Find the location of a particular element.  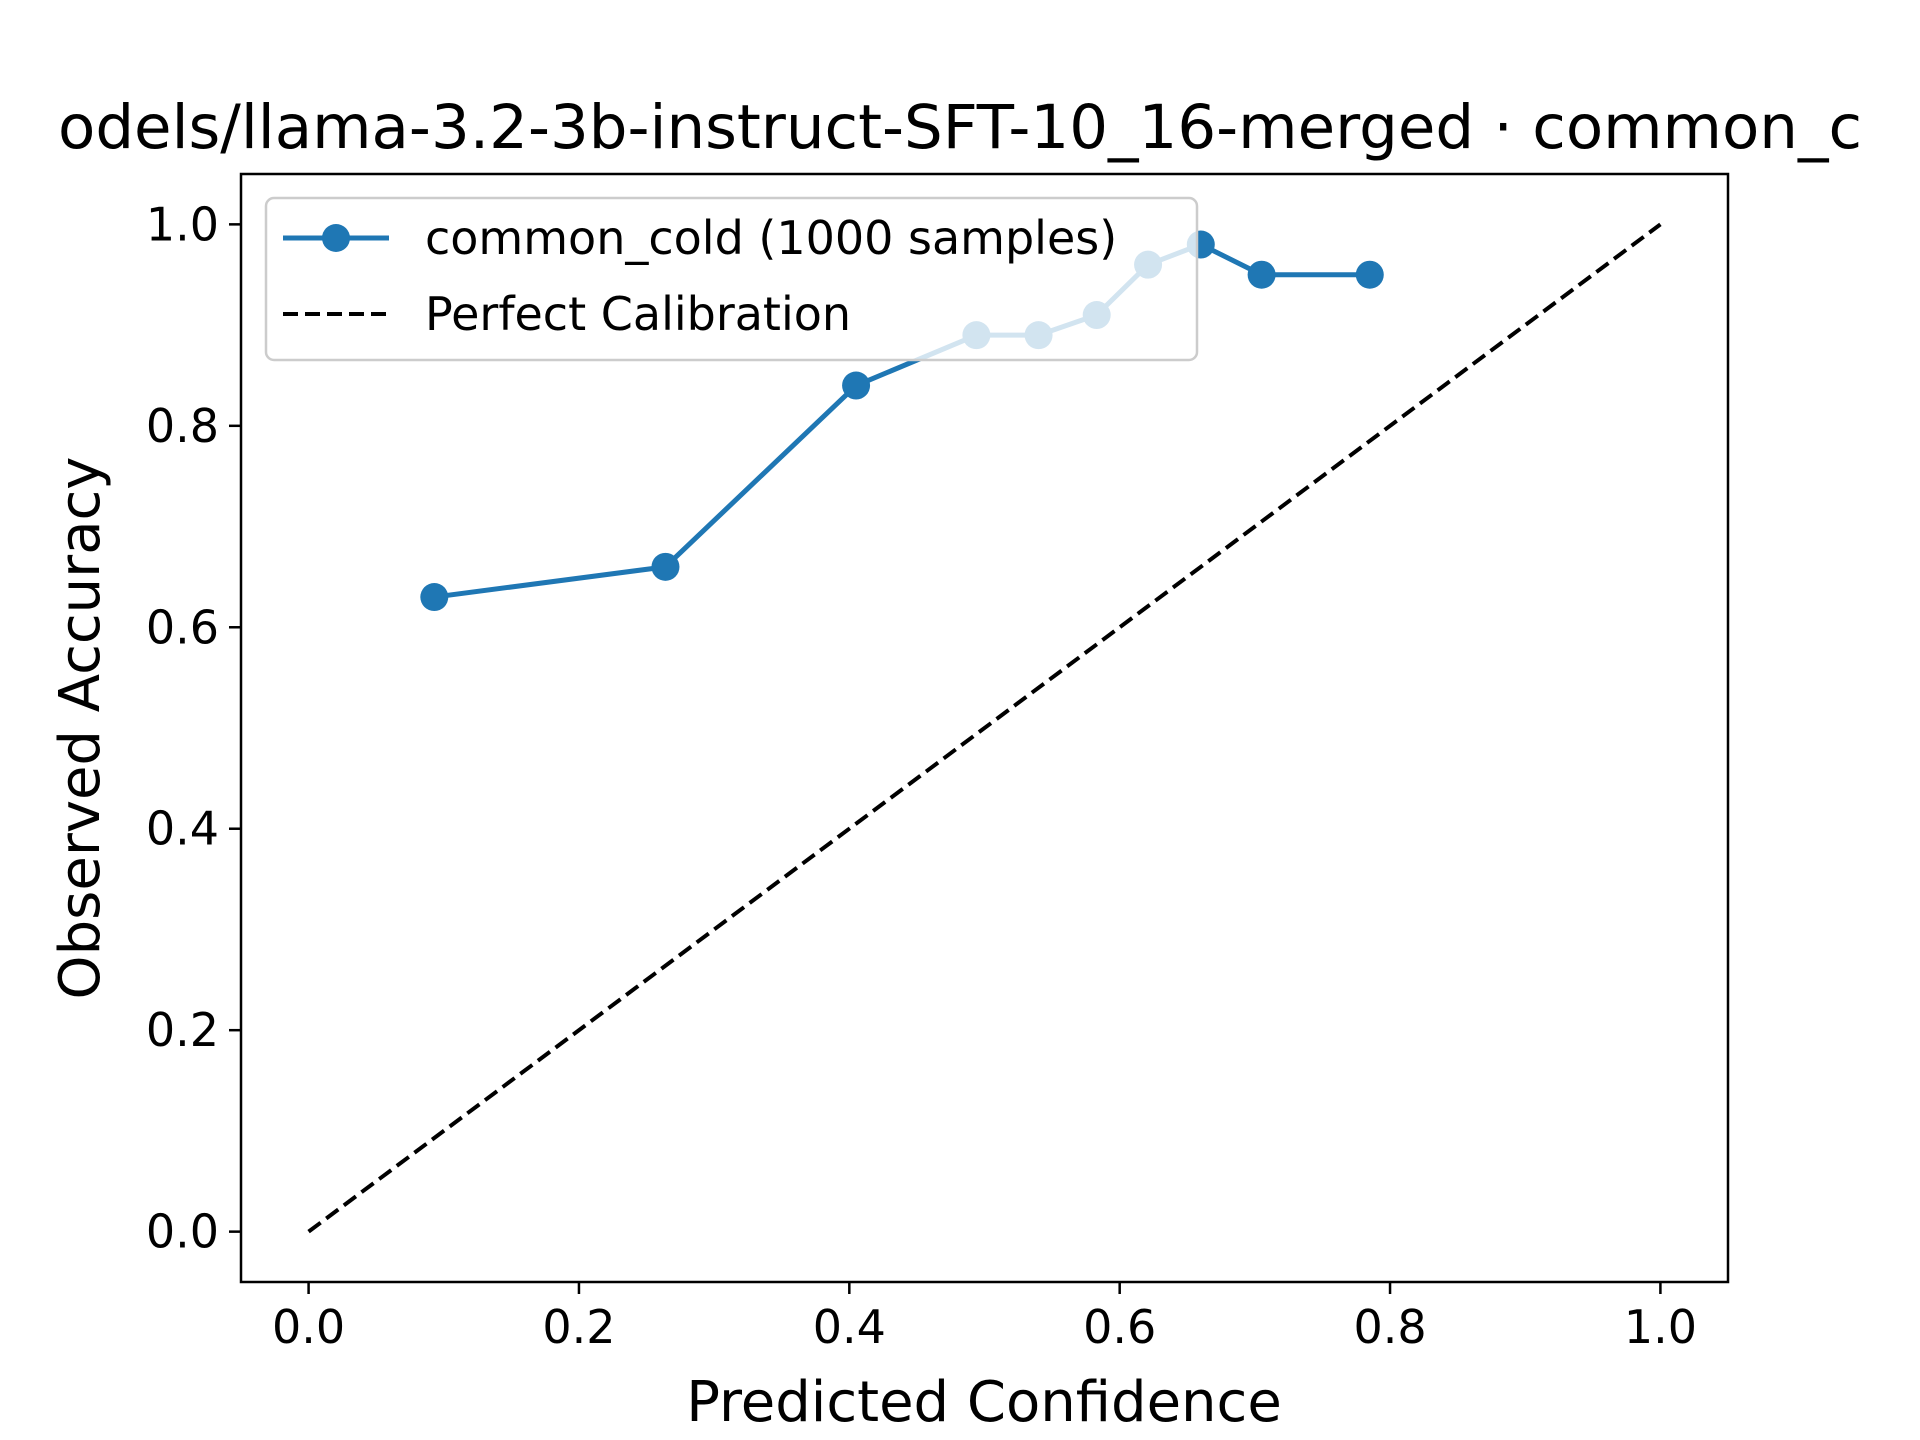

legend-swatch-calibration-marker is located at coordinates (336, 238).